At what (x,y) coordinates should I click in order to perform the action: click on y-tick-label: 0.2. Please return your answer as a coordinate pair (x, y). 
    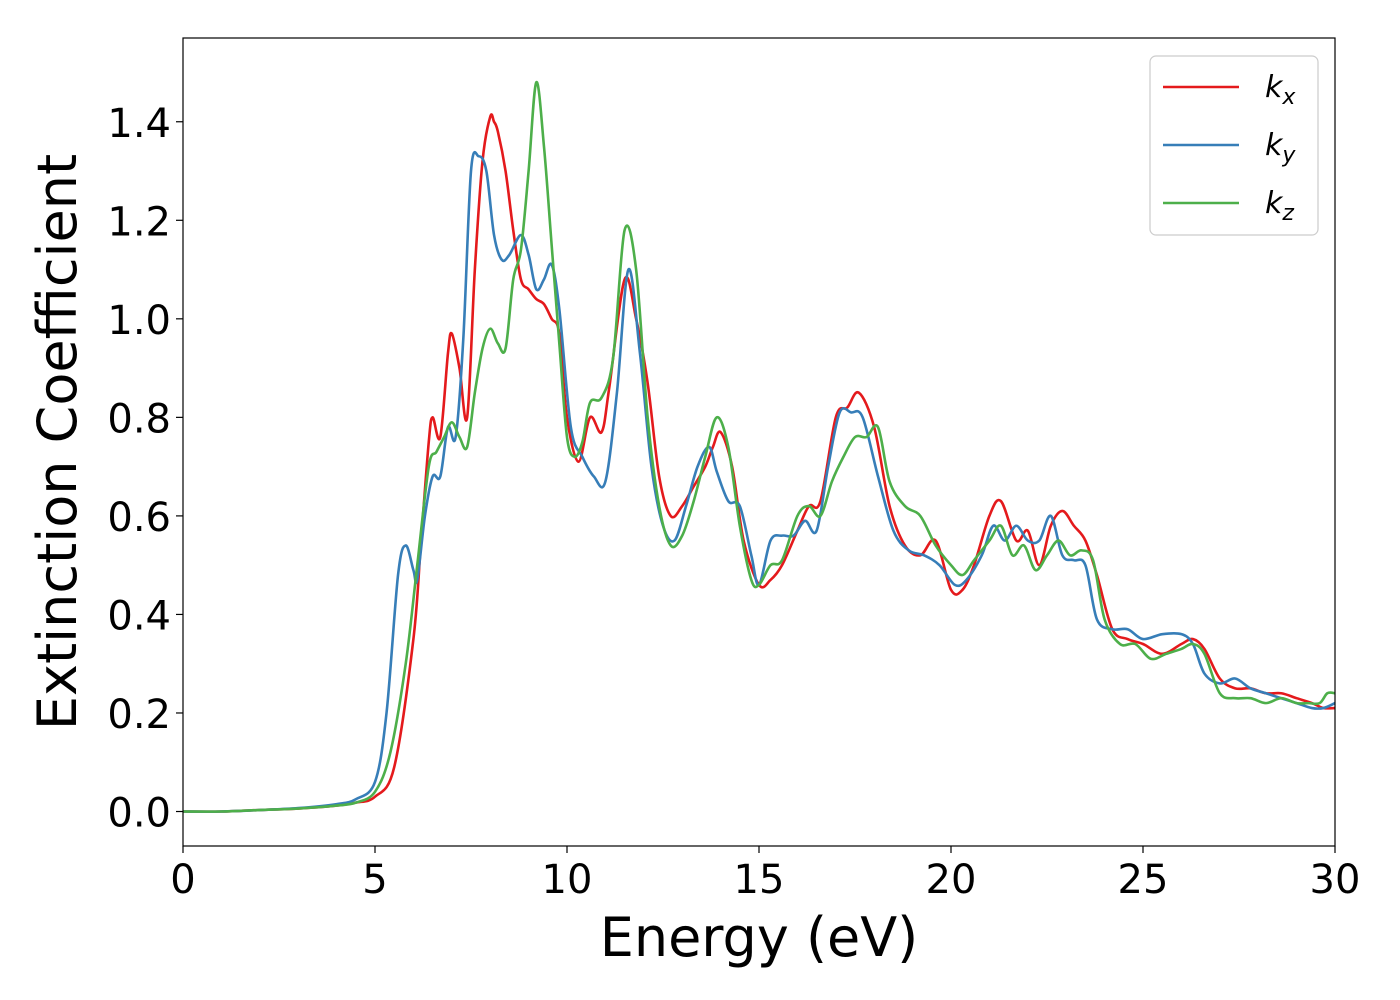
    Looking at the image, I should click on (139, 715).